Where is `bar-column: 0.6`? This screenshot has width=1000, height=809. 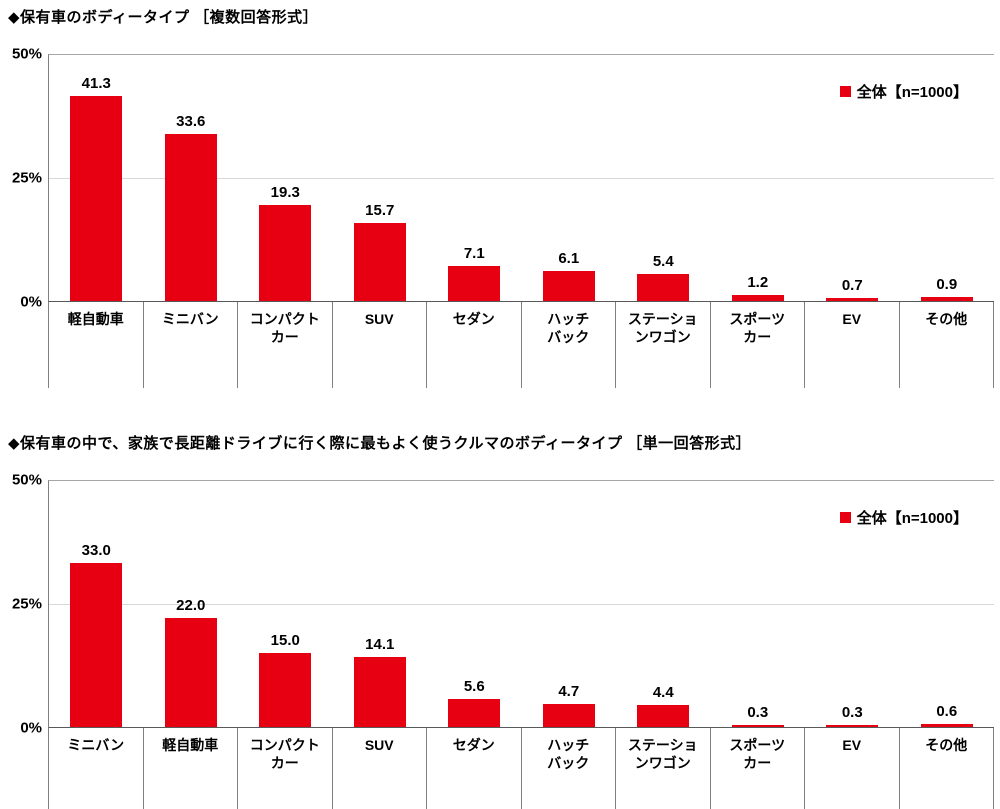 bar-column: 0.6 is located at coordinates (947, 604).